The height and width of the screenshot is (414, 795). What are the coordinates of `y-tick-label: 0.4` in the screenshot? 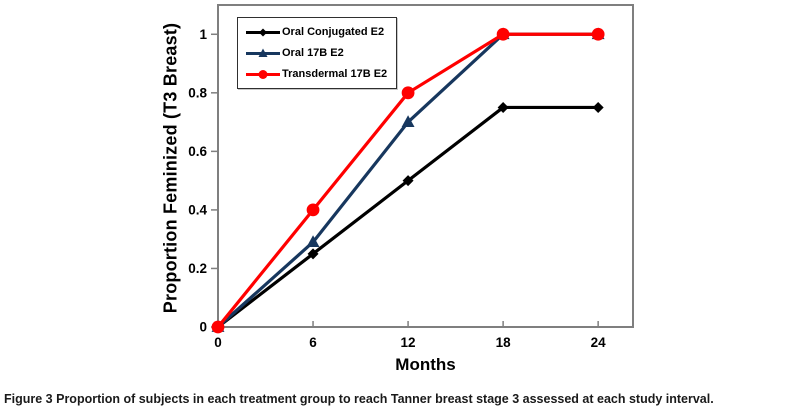 It's located at (197, 209).